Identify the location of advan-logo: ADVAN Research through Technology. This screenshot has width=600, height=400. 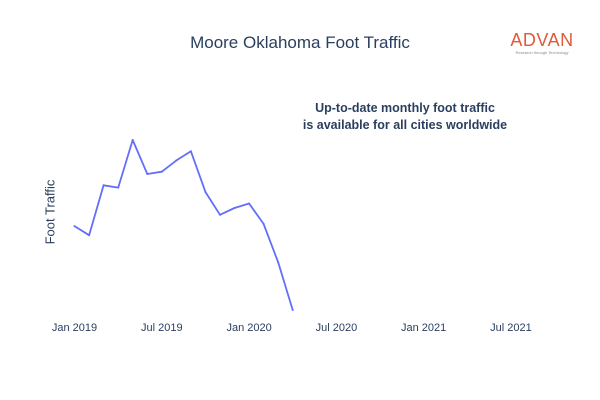
(542, 42).